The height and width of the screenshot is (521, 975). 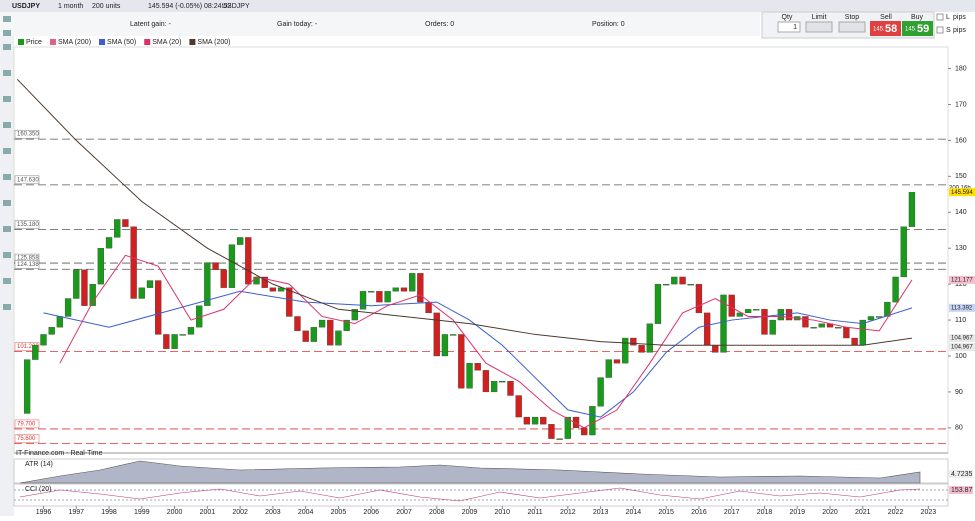 What do you see at coordinates (891, 29) in the screenshot?
I see `sell-price-big: 58` at bounding box center [891, 29].